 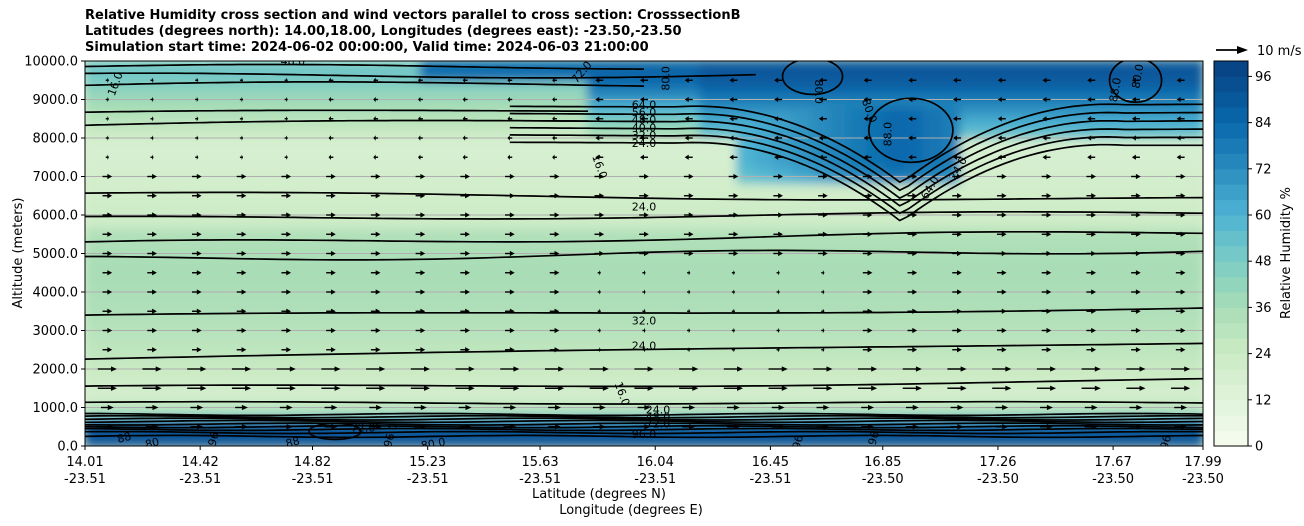 I want to click on colorbar-segment, so click(x=1231, y=284).